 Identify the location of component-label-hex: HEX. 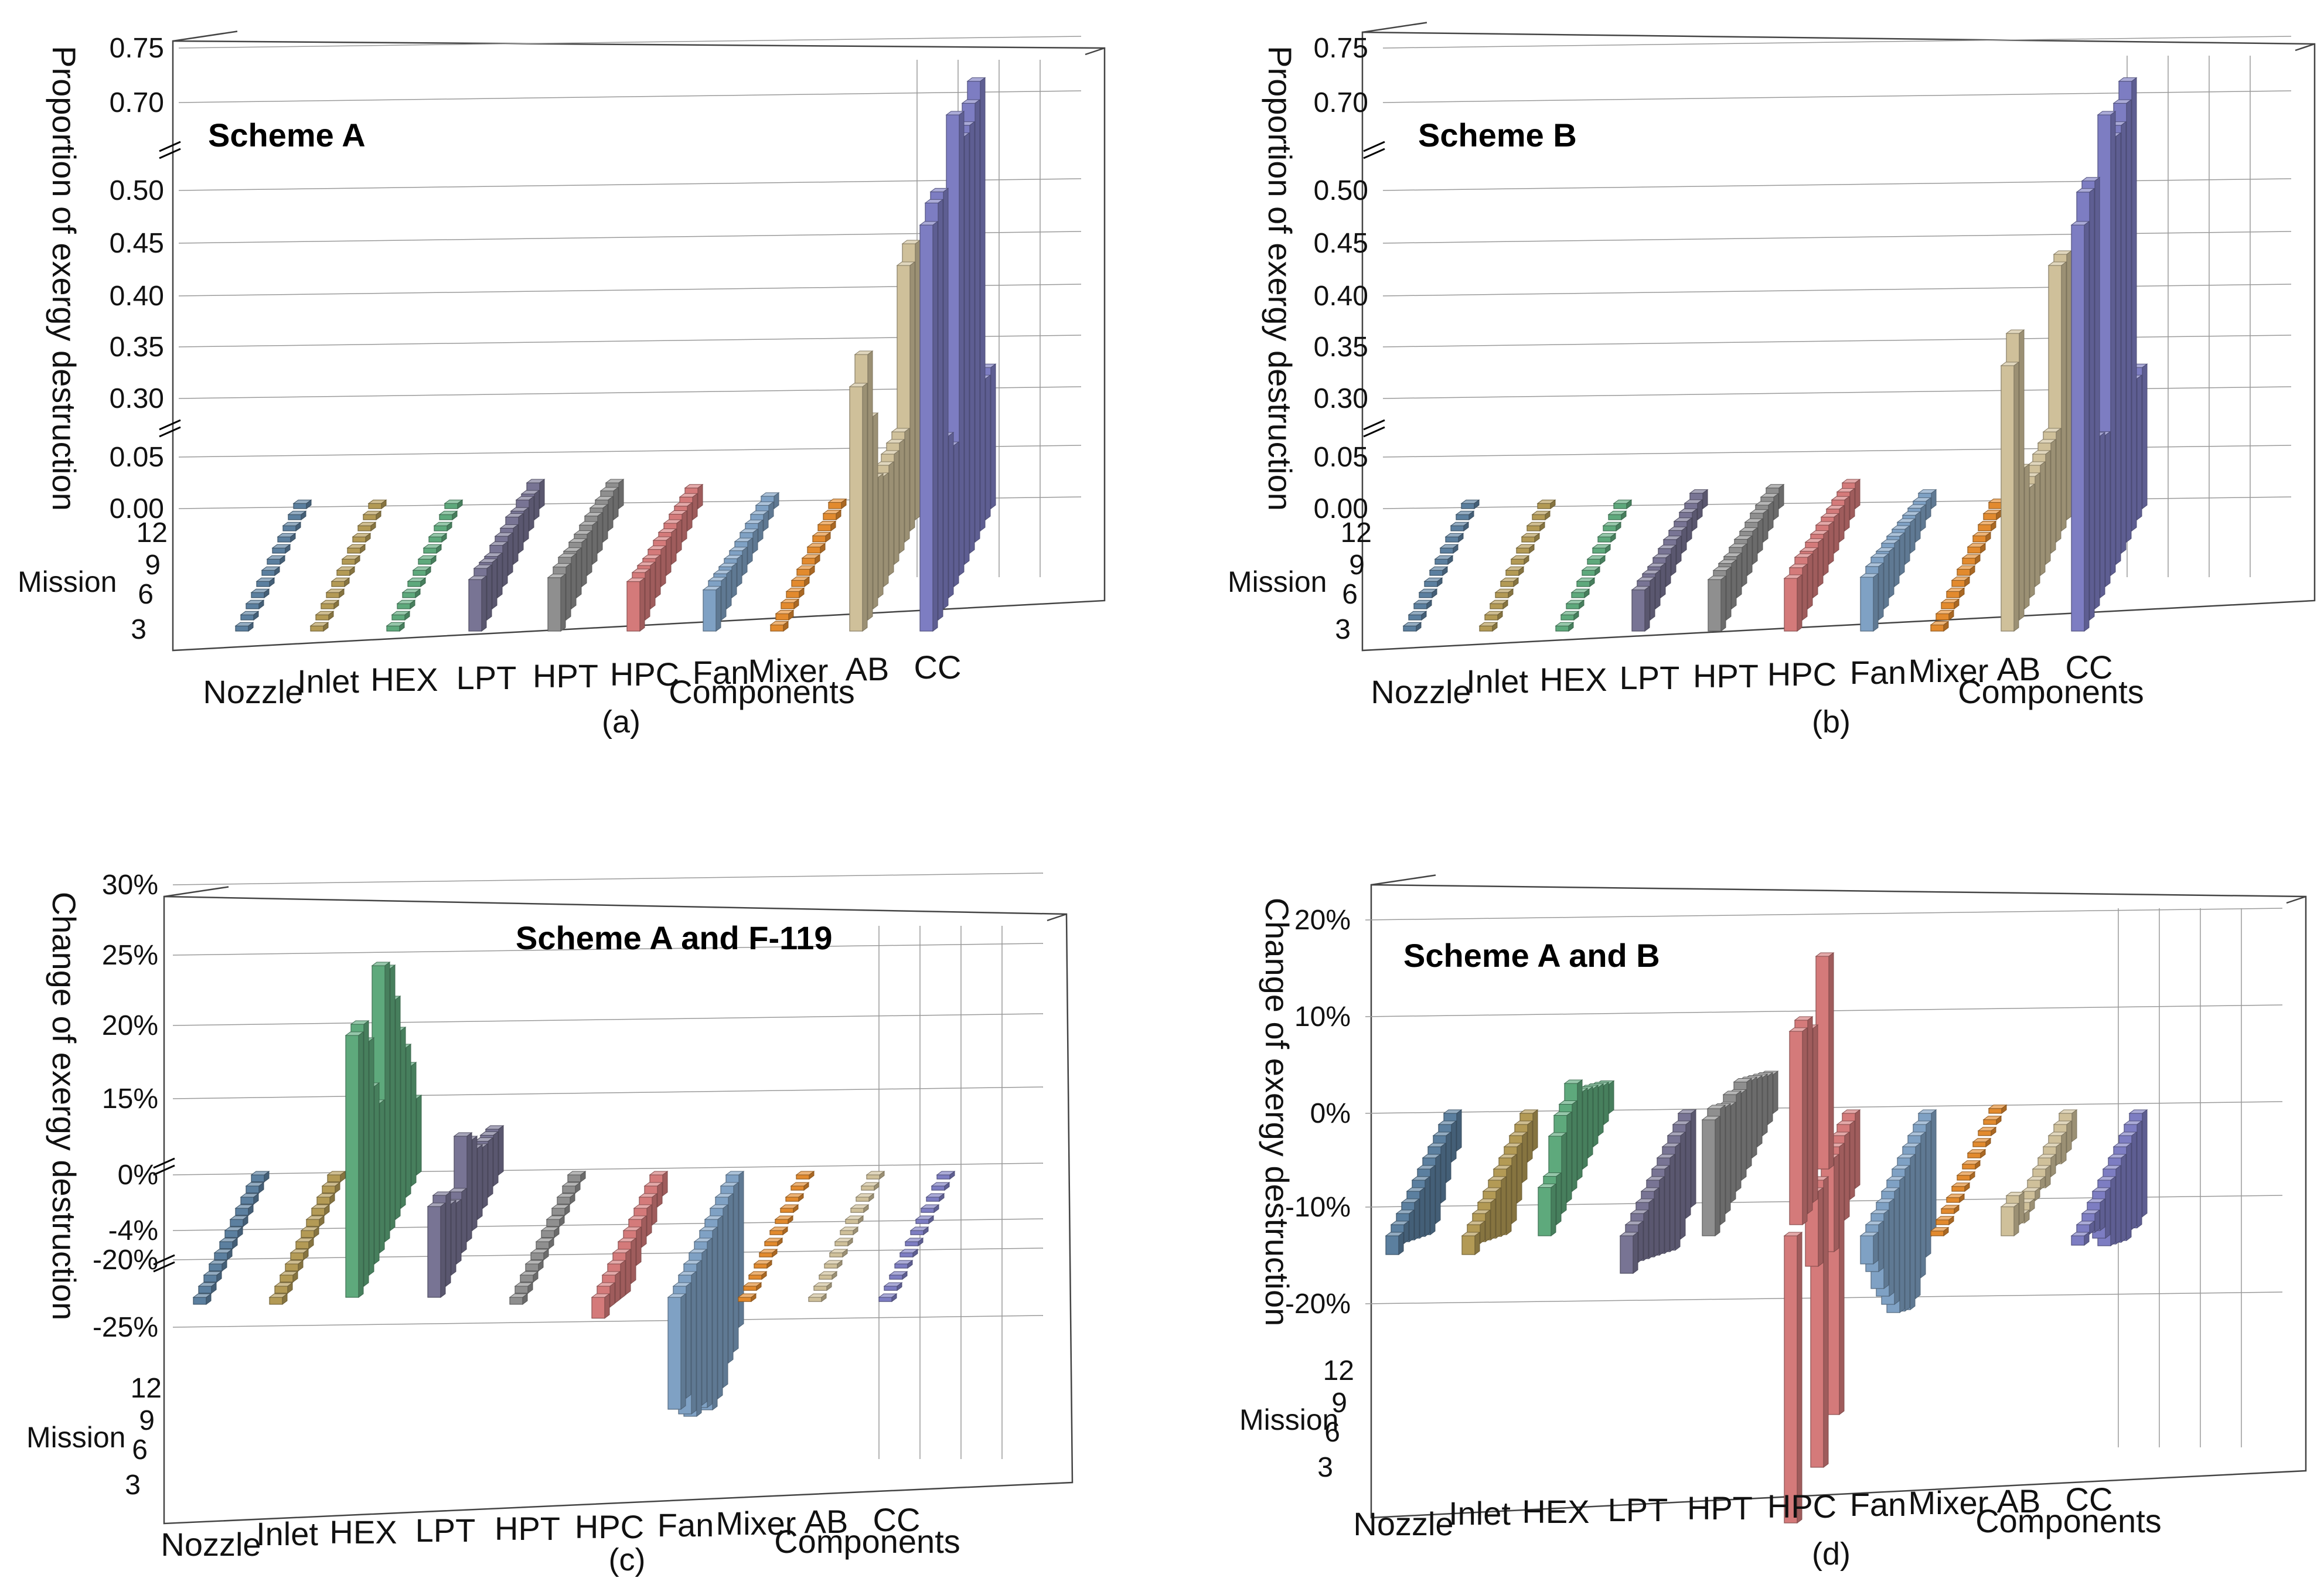
(363, 1532).